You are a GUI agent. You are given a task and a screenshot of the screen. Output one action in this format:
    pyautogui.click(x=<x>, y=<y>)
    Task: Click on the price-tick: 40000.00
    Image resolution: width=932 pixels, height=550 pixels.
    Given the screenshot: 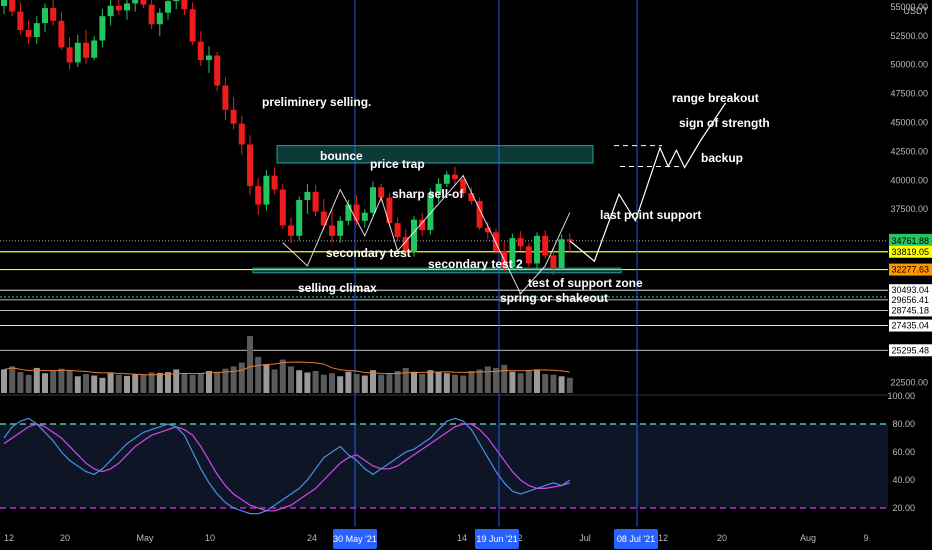 What is the action you would take?
    pyautogui.click(x=909, y=180)
    